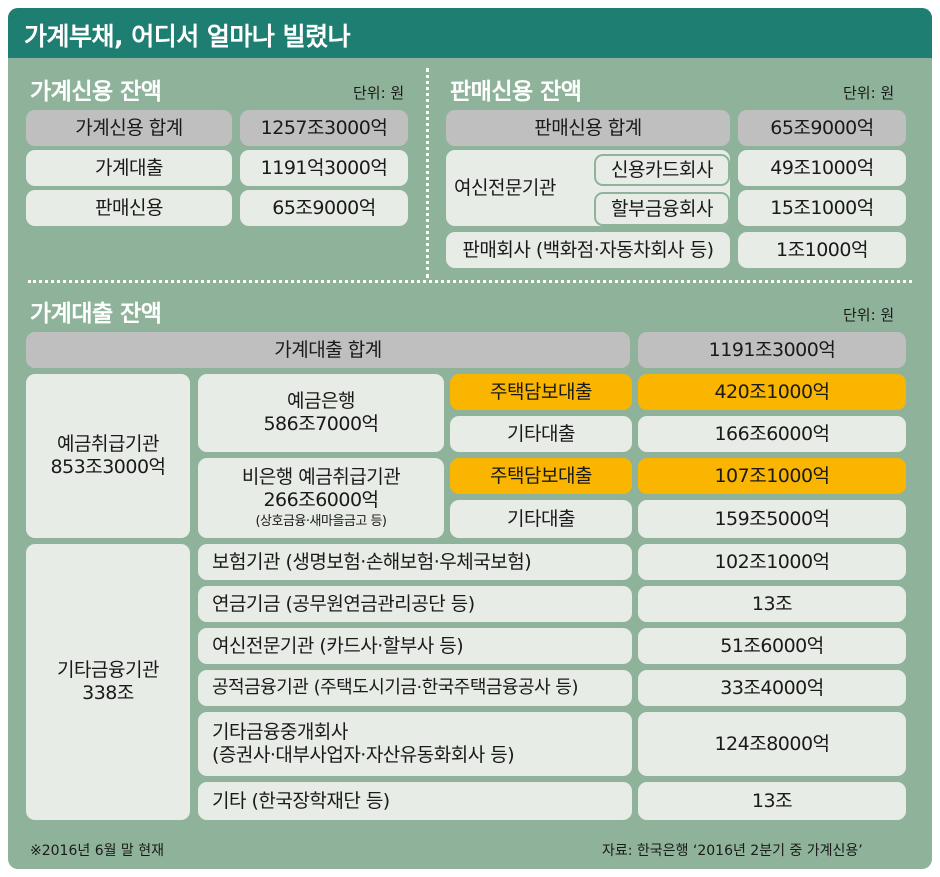 This screenshot has height=877, width=940. What do you see at coordinates (108, 670) in the screenshot?
I see `other-institution-name: 기타금융기관` at bounding box center [108, 670].